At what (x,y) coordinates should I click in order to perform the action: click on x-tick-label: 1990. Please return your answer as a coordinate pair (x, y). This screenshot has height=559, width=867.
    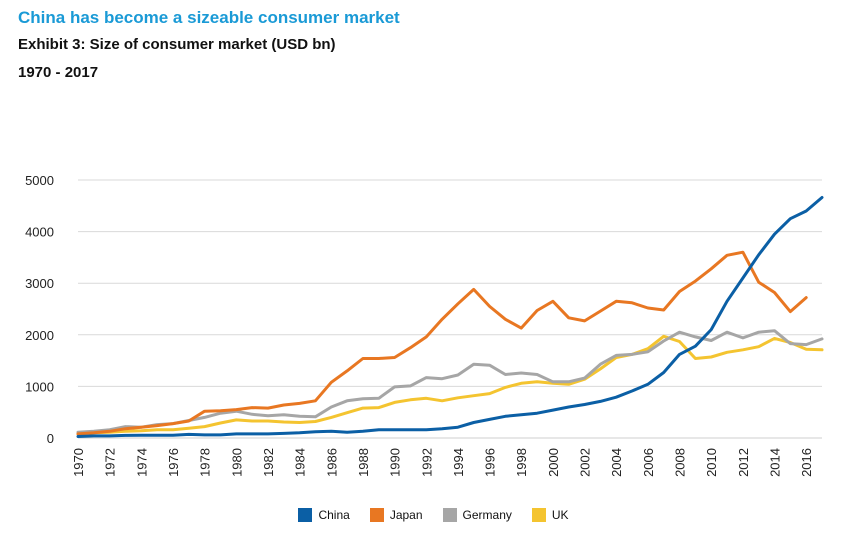
    Looking at the image, I should click on (395, 462).